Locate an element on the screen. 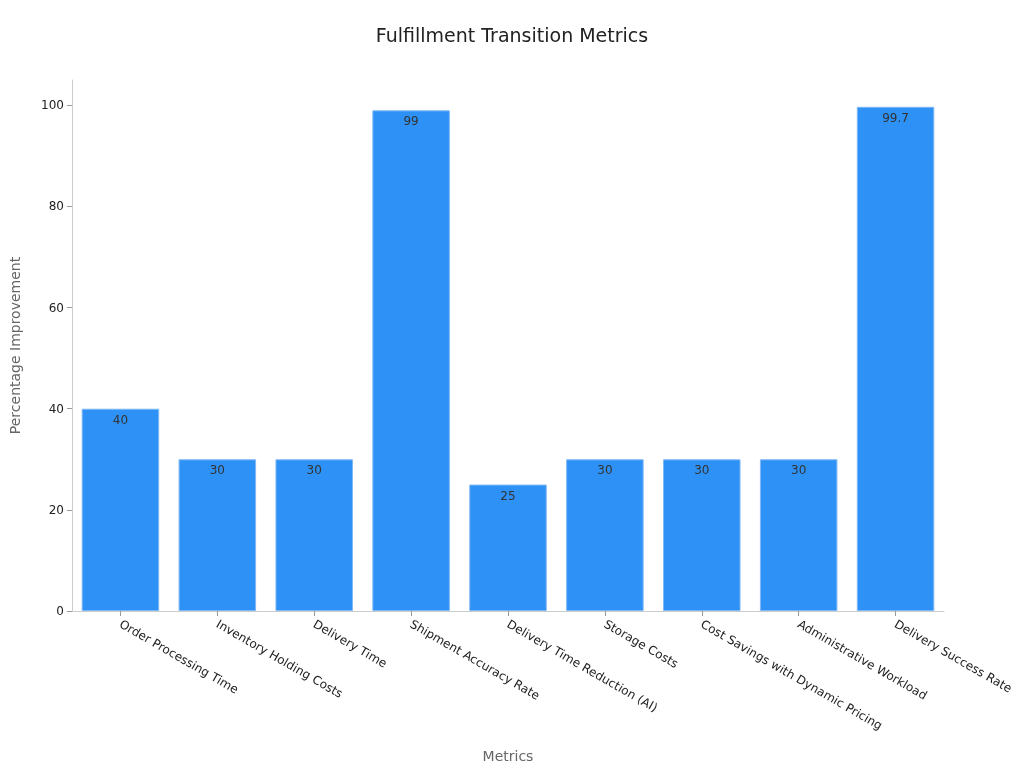  chart-title: Fulfillment Transition Metrics is located at coordinates (512, 34).